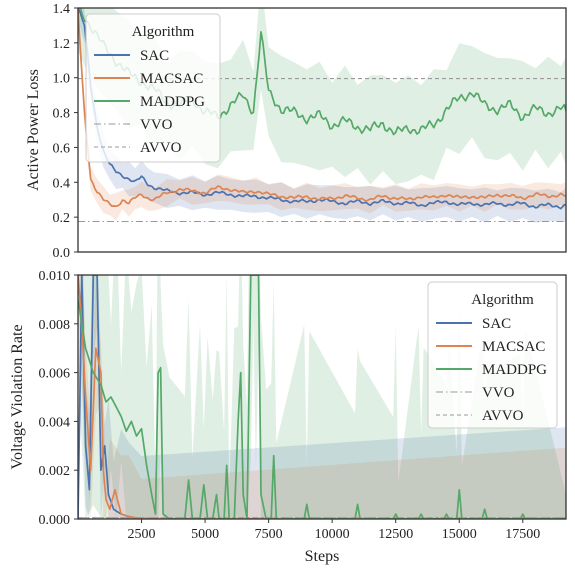 Image resolution: width=575 pixels, height=575 pixels. I want to click on y-tick-label: 1.2, so click(62, 44).